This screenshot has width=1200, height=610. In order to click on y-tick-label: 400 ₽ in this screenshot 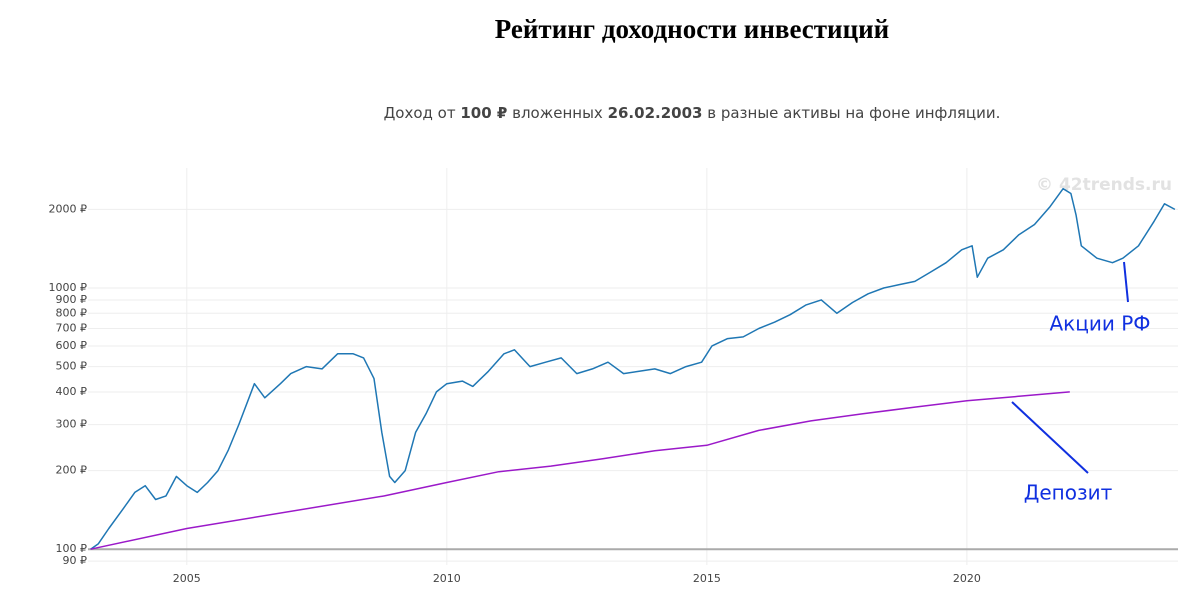, I will do `click(72, 391)`.